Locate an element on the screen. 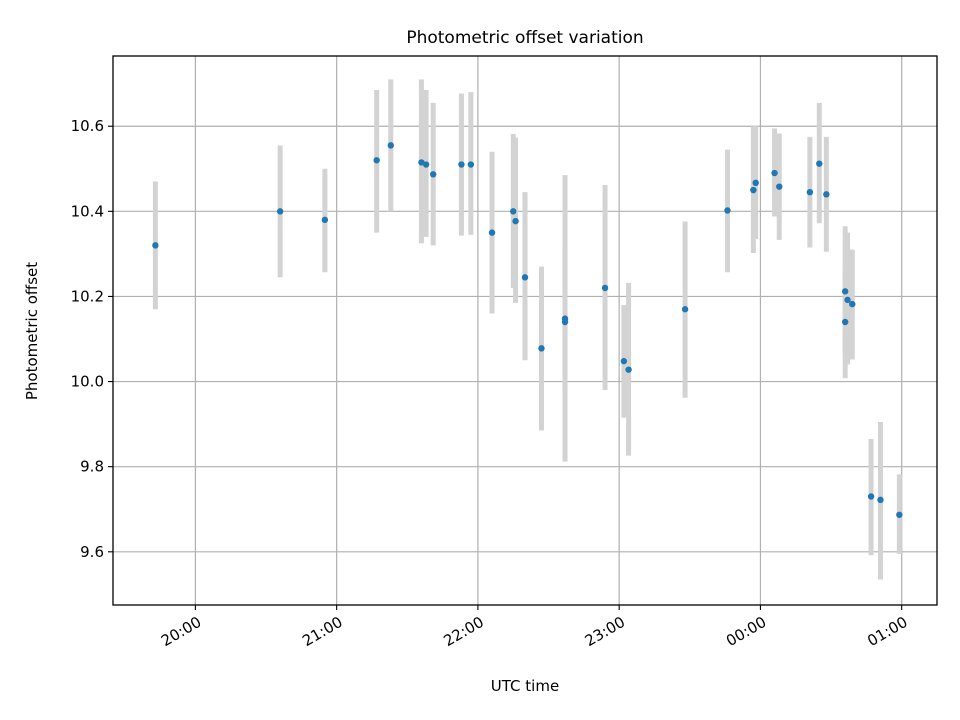  x-axis-label: UTC time is located at coordinates (525, 686).